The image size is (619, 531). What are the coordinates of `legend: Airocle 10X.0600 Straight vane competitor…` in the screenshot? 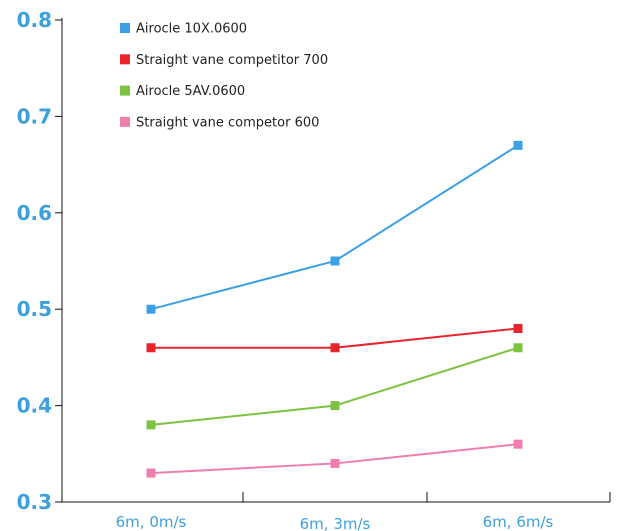 It's located at (224, 76).